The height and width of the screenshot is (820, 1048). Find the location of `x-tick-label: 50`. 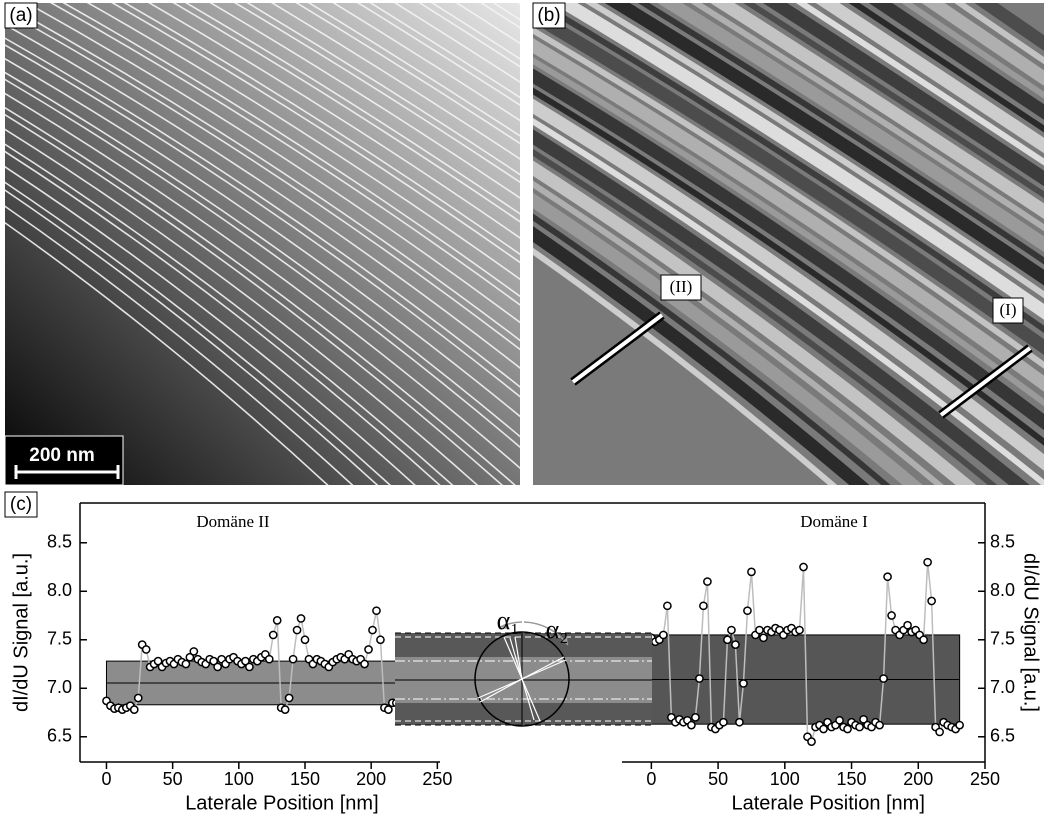

x-tick-label: 50 is located at coordinates (718, 779).